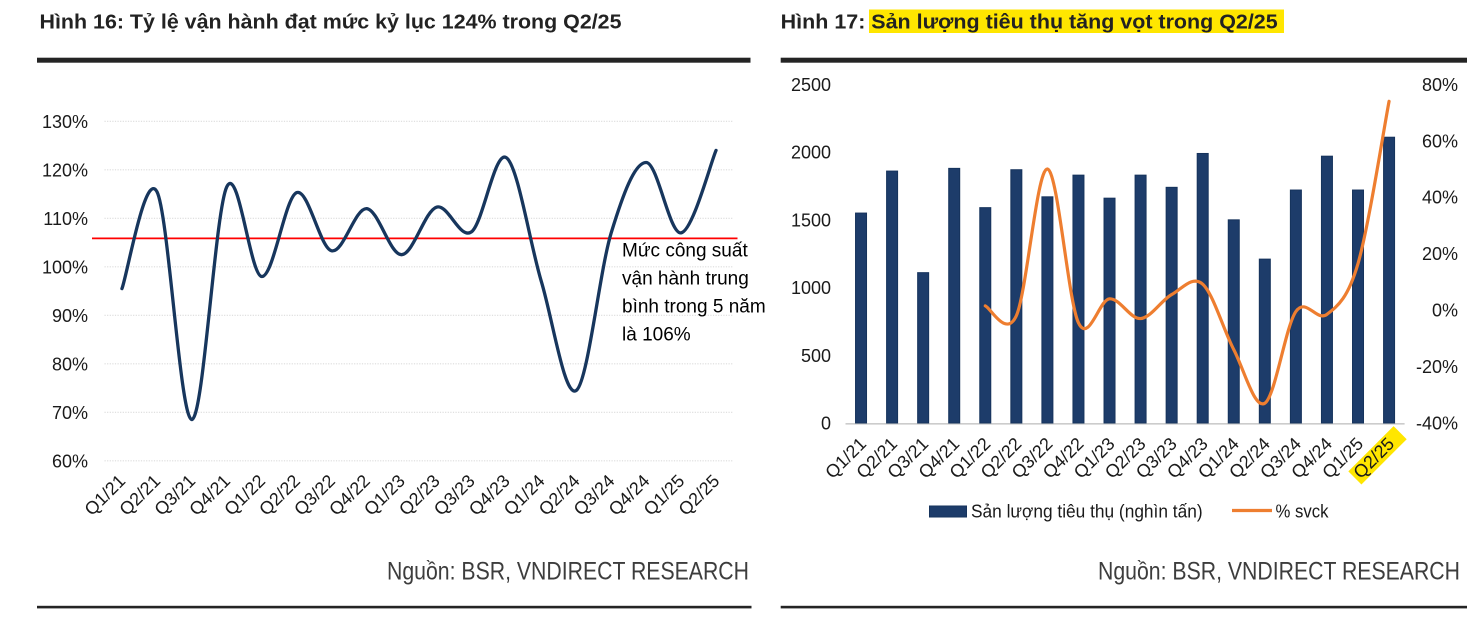 Image resolution: width=1482 pixels, height=632 pixels. What do you see at coordinates (1440, 254) in the screenshot?
I see `svg-text: 20%` at bounding box center [1440, 254].